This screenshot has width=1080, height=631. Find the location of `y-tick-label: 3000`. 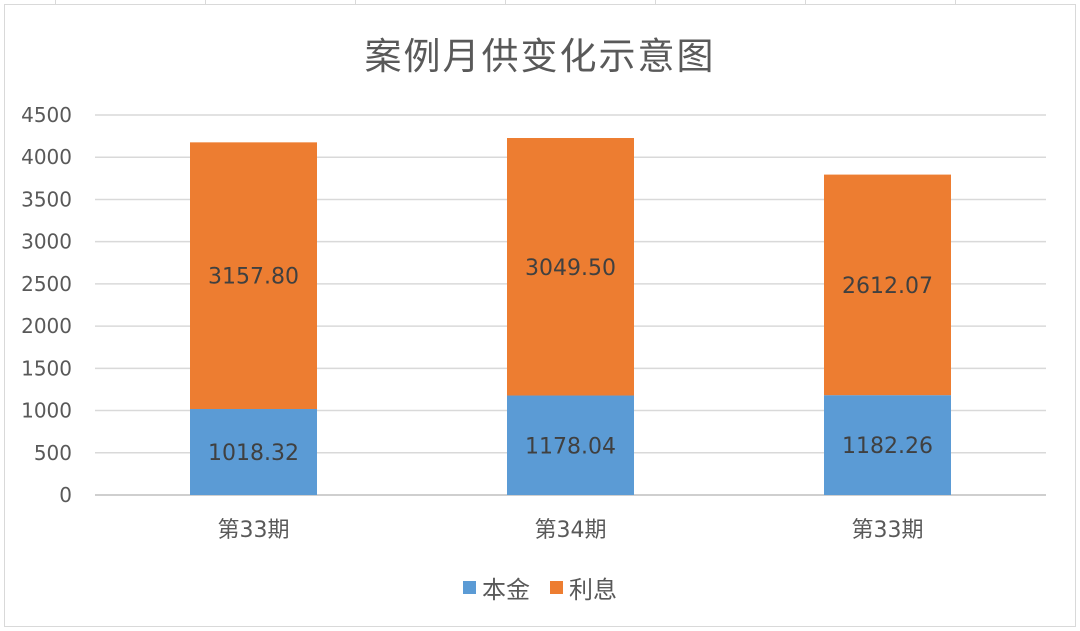

y-tick-label: 3000 is located at coordinates (46, 242).